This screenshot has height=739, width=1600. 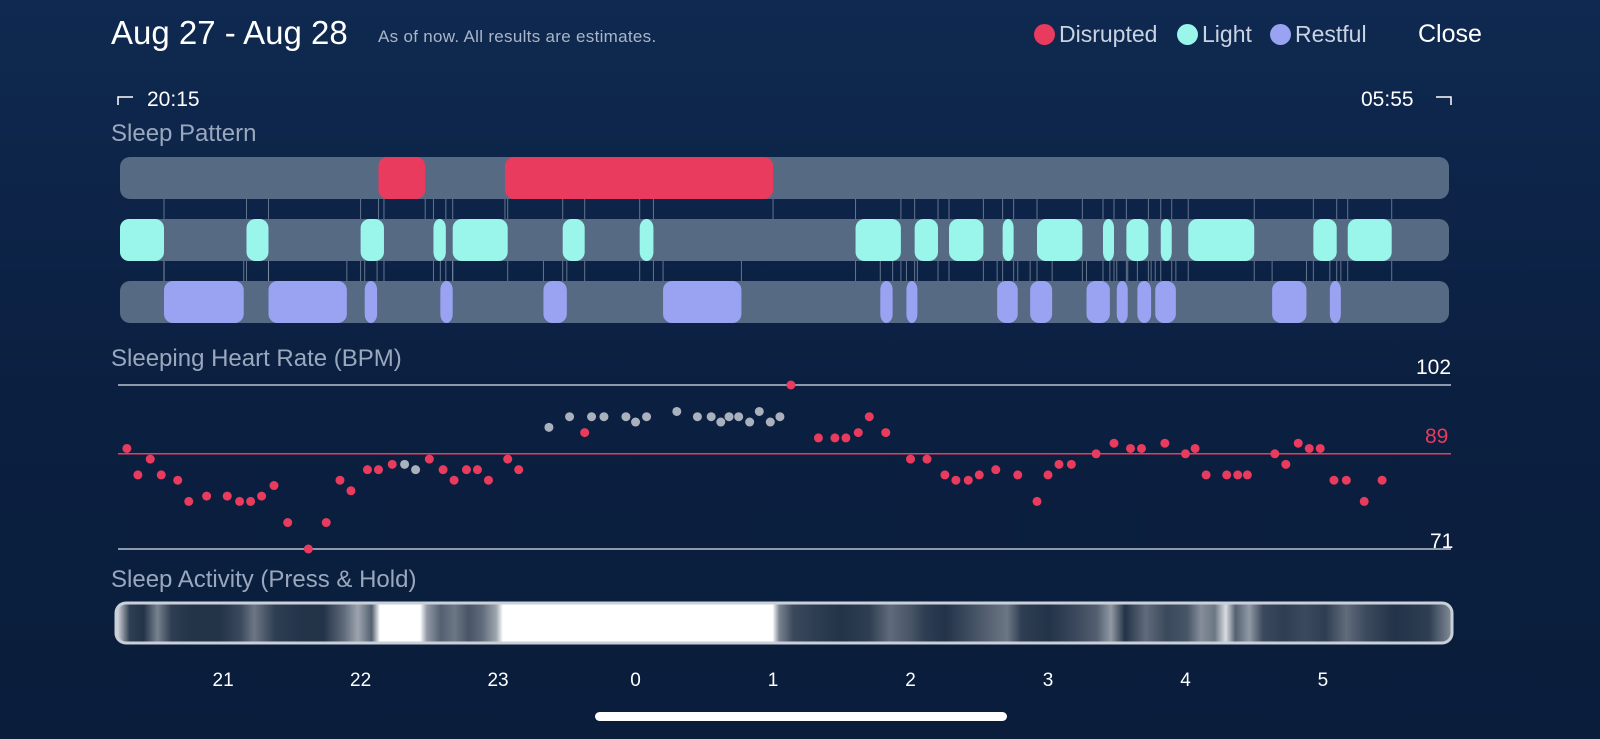 What do you see at coordinates (1227, 34) in the screenshot?
I see `legend-label: Light` at bounding box center [1227, 34].